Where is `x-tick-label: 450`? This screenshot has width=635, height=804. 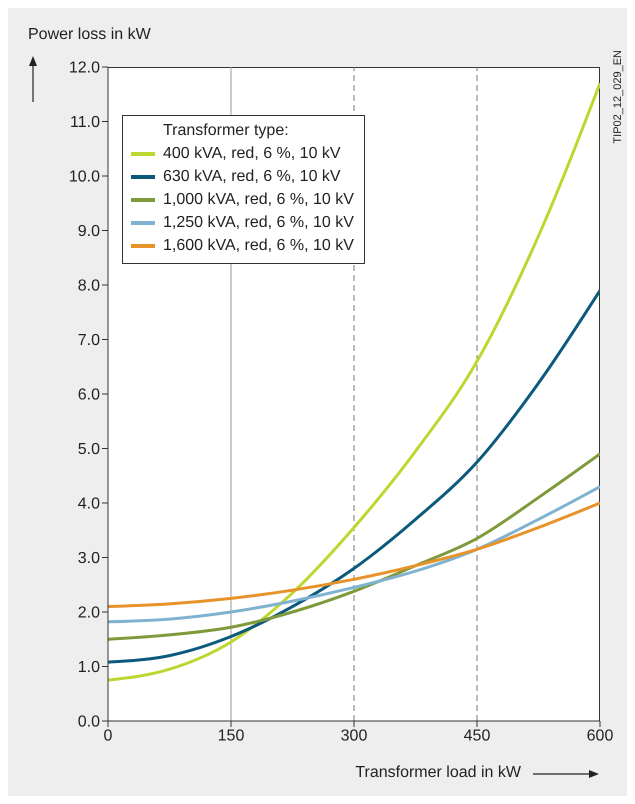
x-tick-label: 450 is located at coordinates (477, 735).